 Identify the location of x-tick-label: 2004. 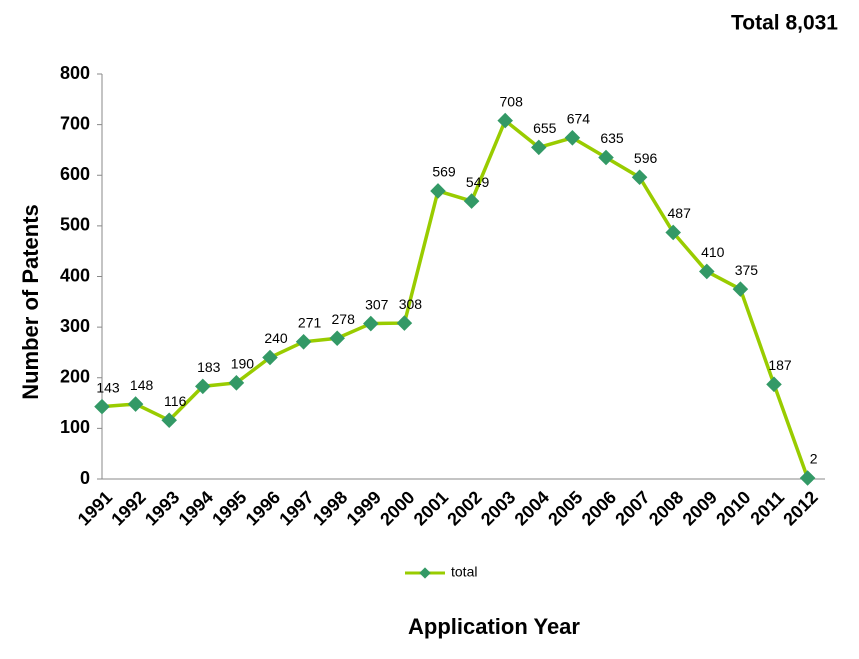
(532, 508).